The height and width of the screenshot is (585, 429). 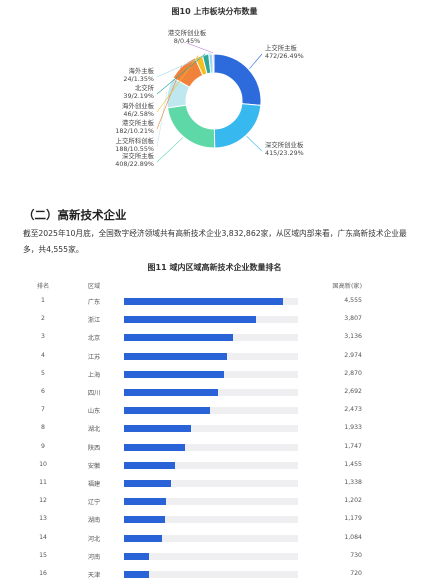 I want to click on figure11-title: 图11 域内区域高新技术企业数量排名, so click(x=214, y=267).